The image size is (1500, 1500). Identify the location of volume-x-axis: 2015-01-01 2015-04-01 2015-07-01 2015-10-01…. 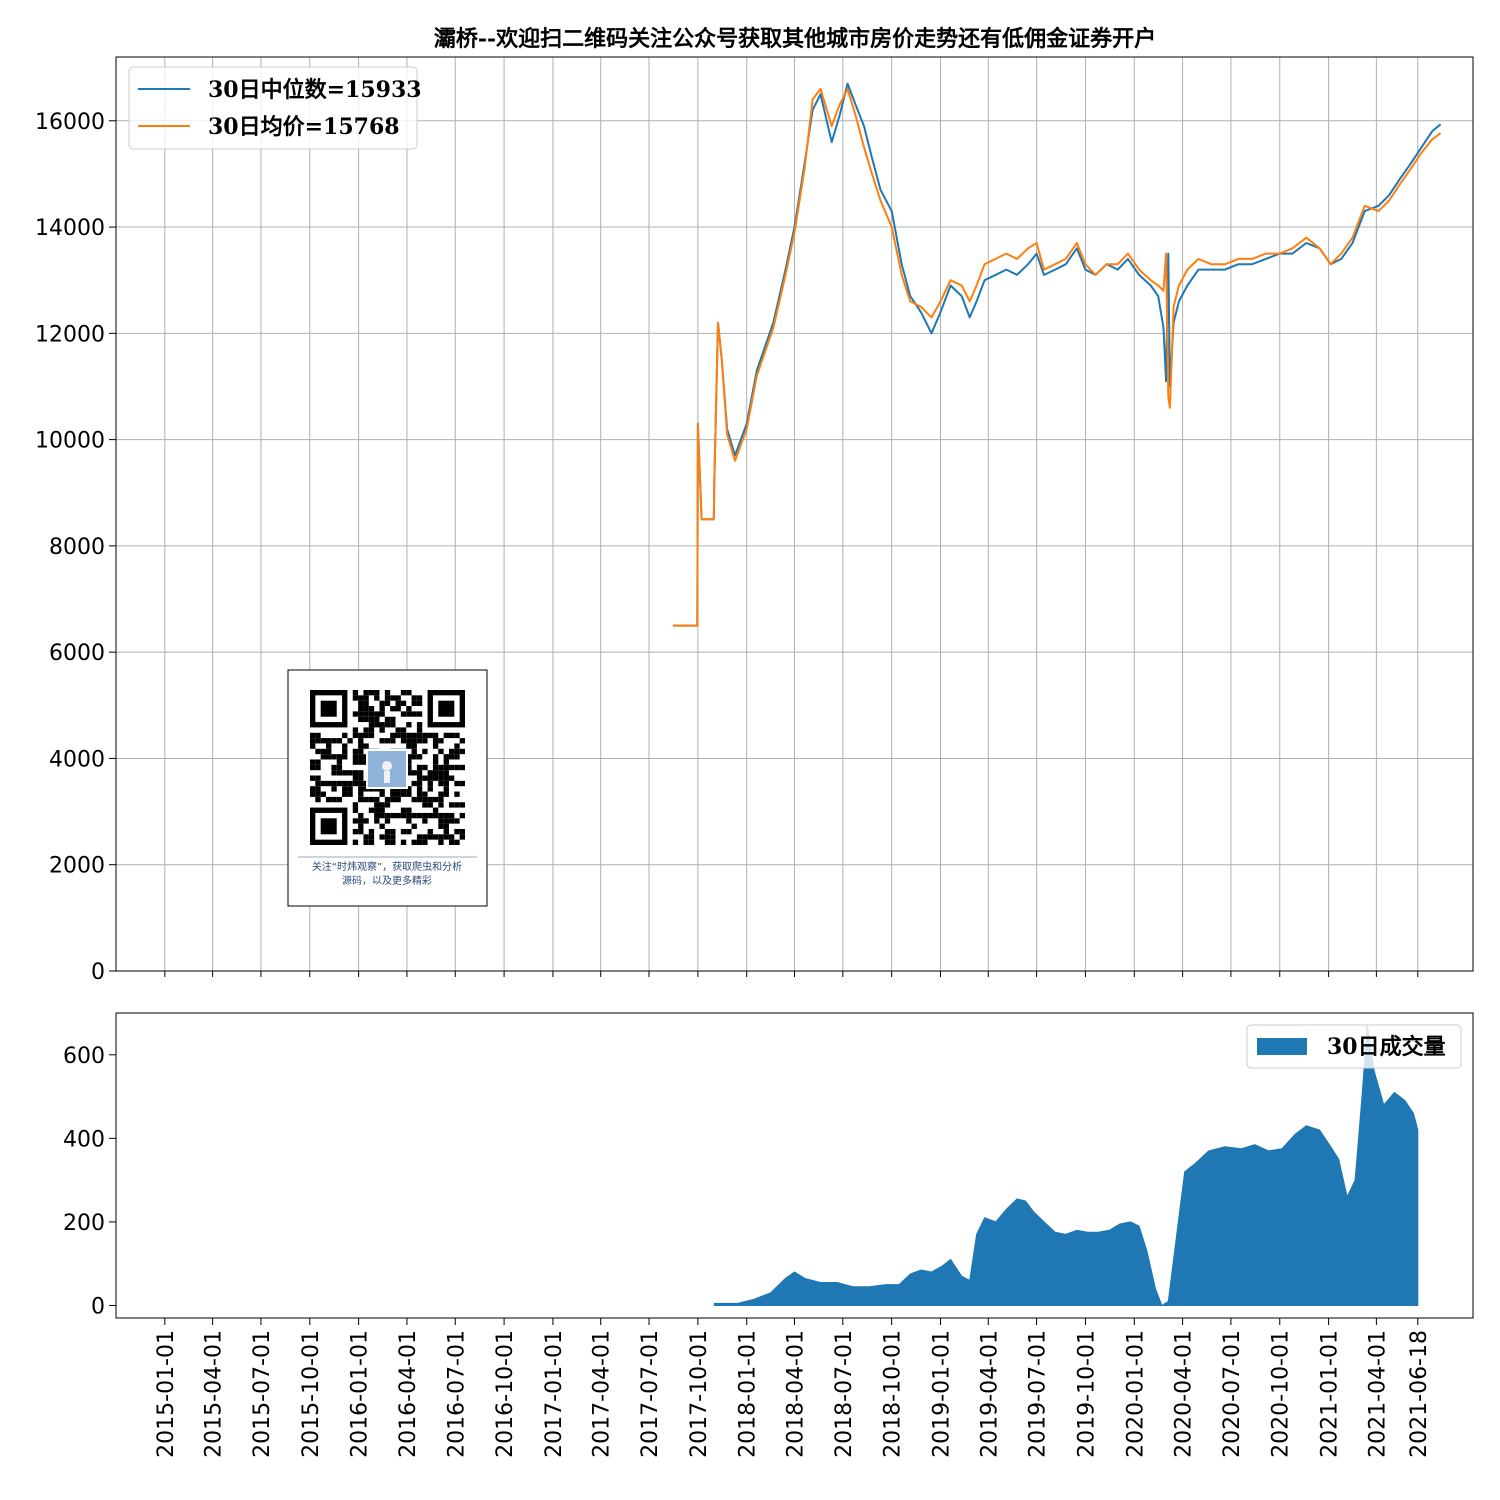
(793, 1388).